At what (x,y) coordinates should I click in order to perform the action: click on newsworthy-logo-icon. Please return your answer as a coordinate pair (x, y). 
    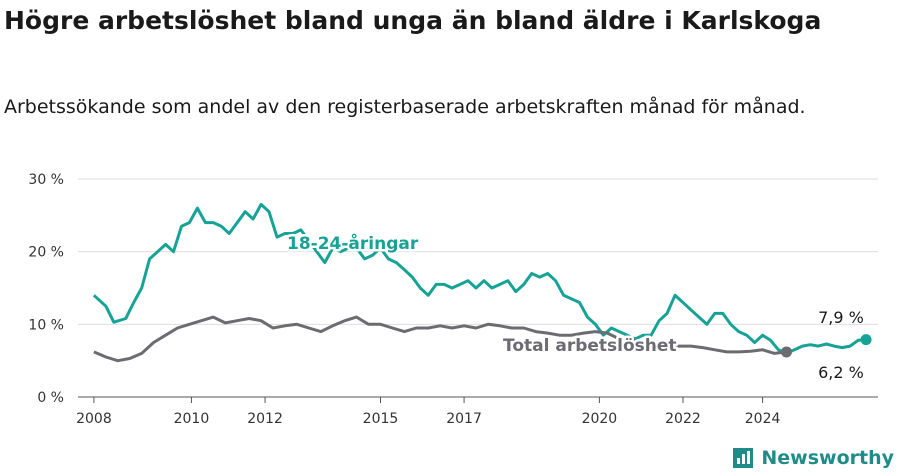
    Looking at the image, I should click on (743, 458).